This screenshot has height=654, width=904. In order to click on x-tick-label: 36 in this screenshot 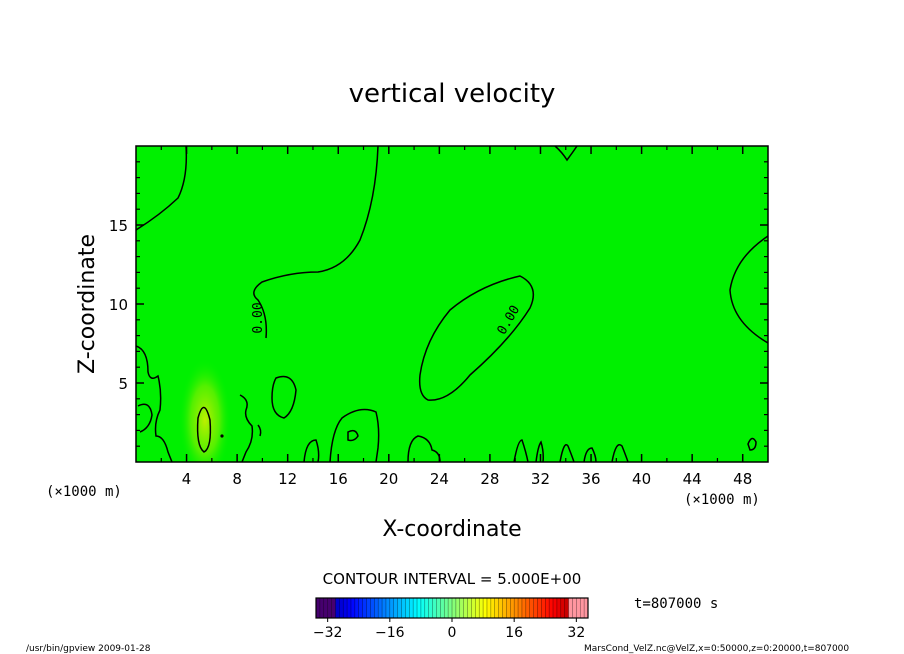, I will do `click(590, 479)`.